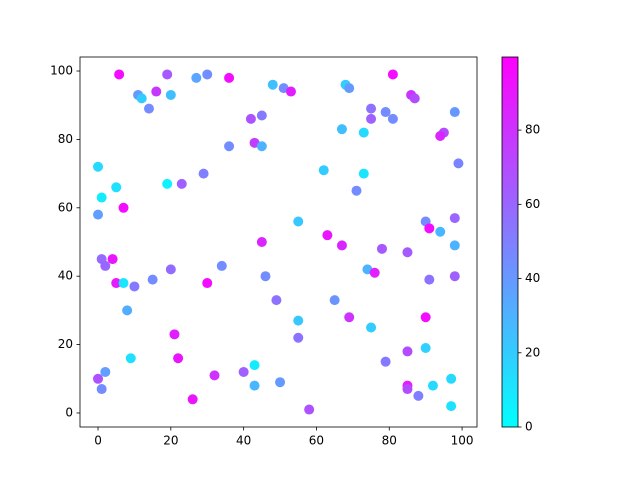 The image size is (640, 484). What do you see at coordinates (65, 139) in the screenshot?
I see `y-tick-label: 80` at bounding box center [65, 139].